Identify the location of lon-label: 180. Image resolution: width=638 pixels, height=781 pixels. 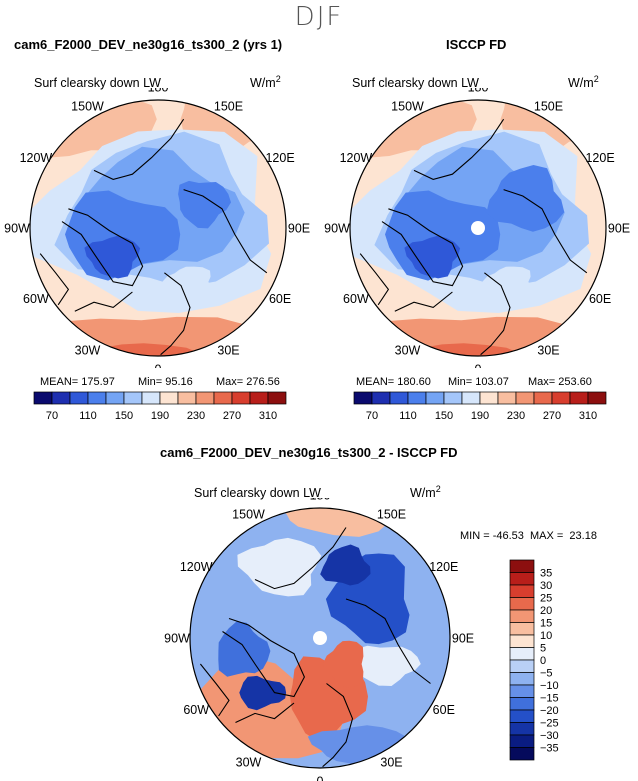
(478, 91).